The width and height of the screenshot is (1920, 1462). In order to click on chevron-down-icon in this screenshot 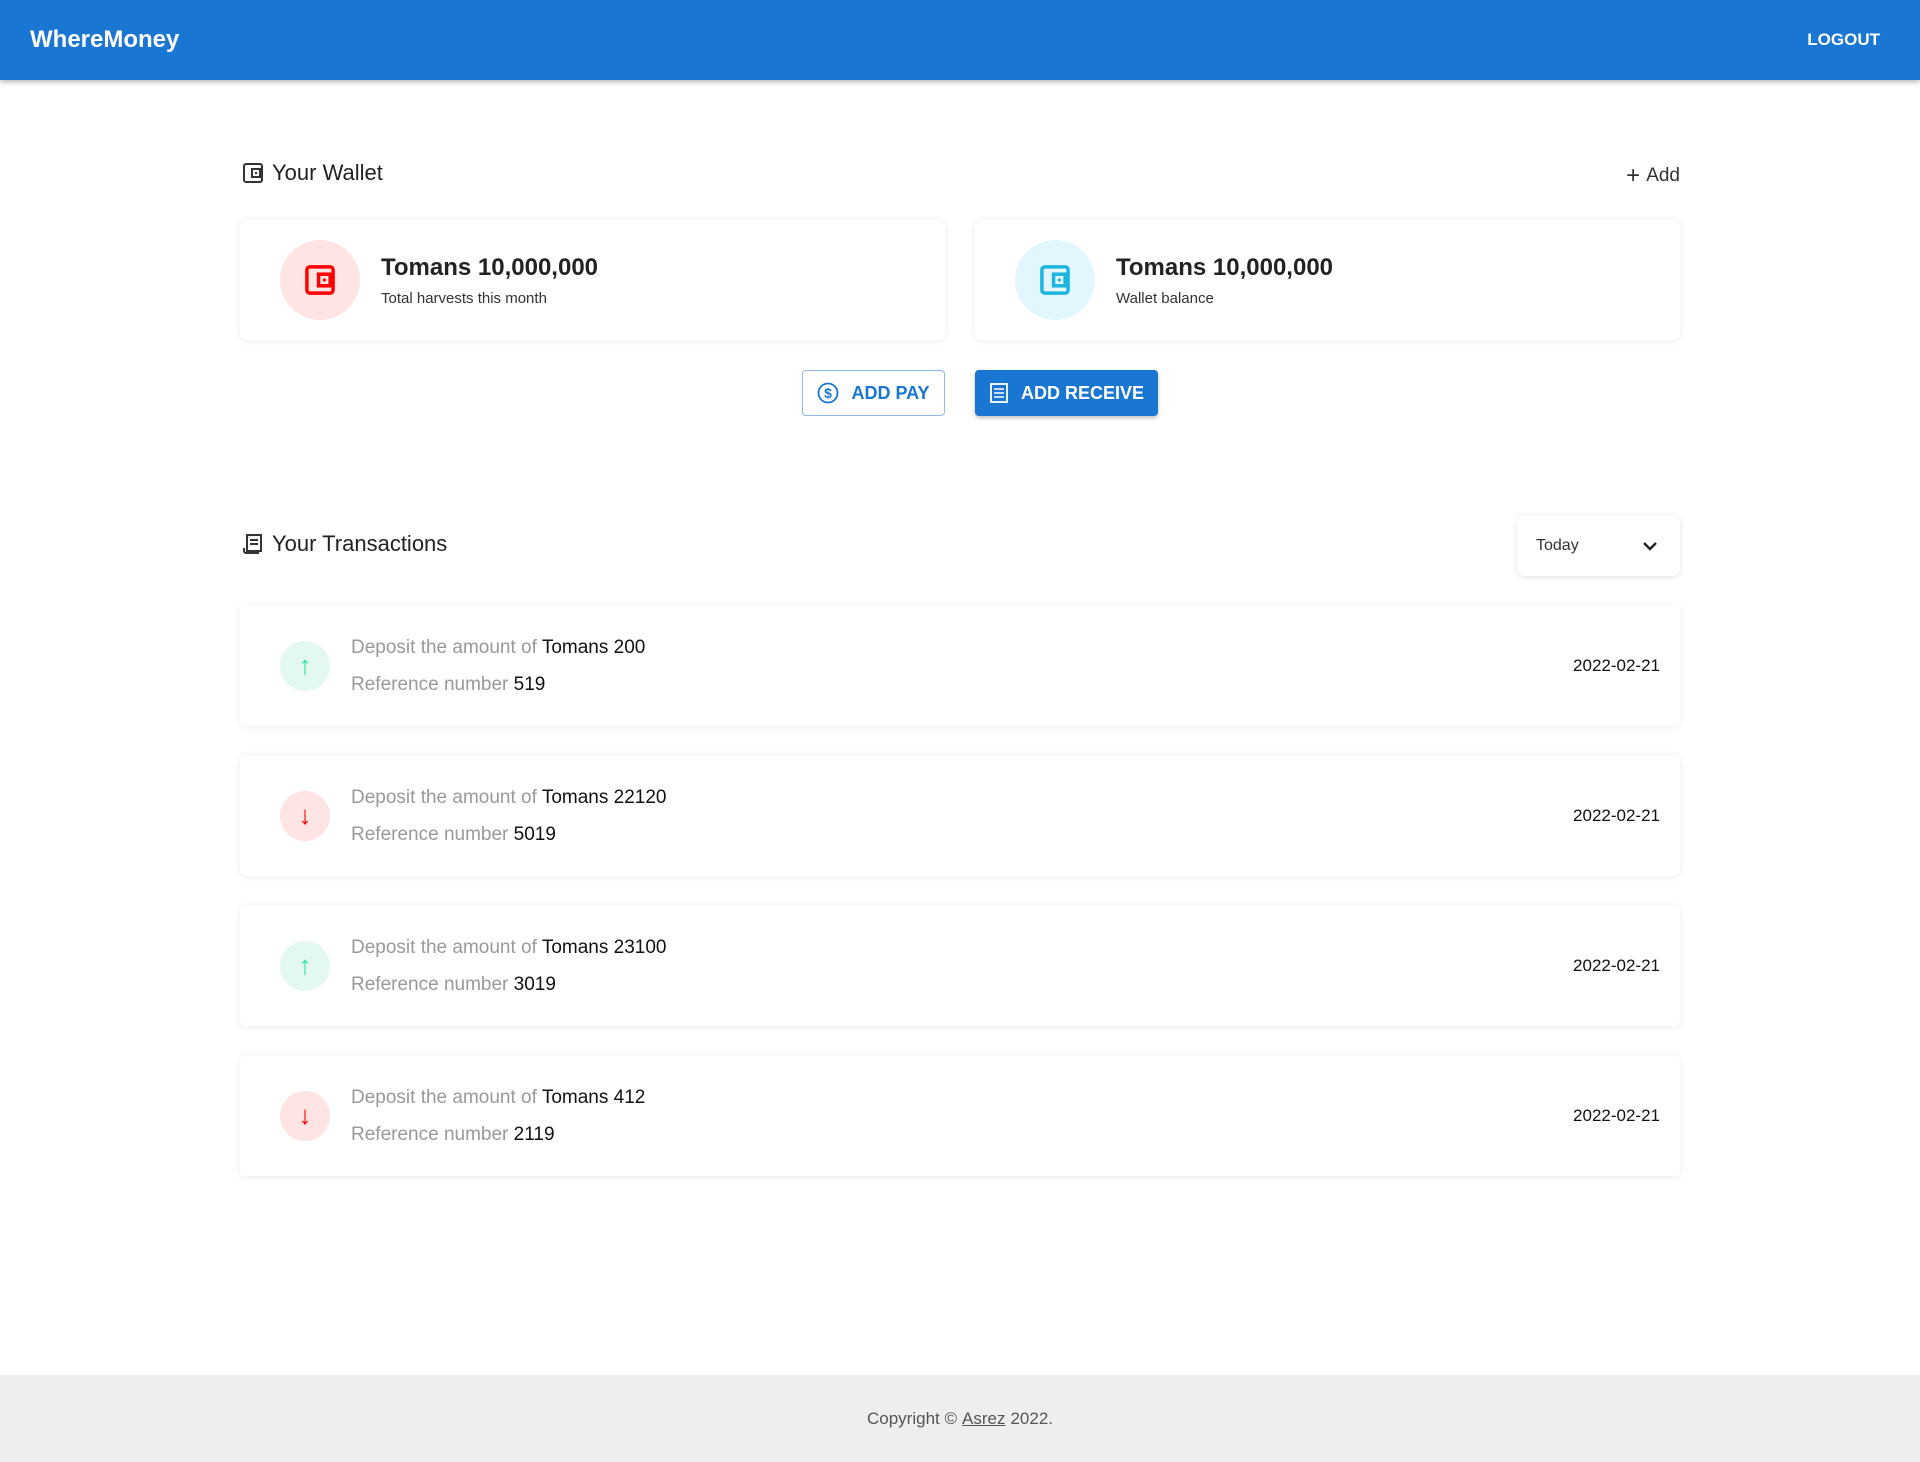, I will do `click(1650, 546)`.